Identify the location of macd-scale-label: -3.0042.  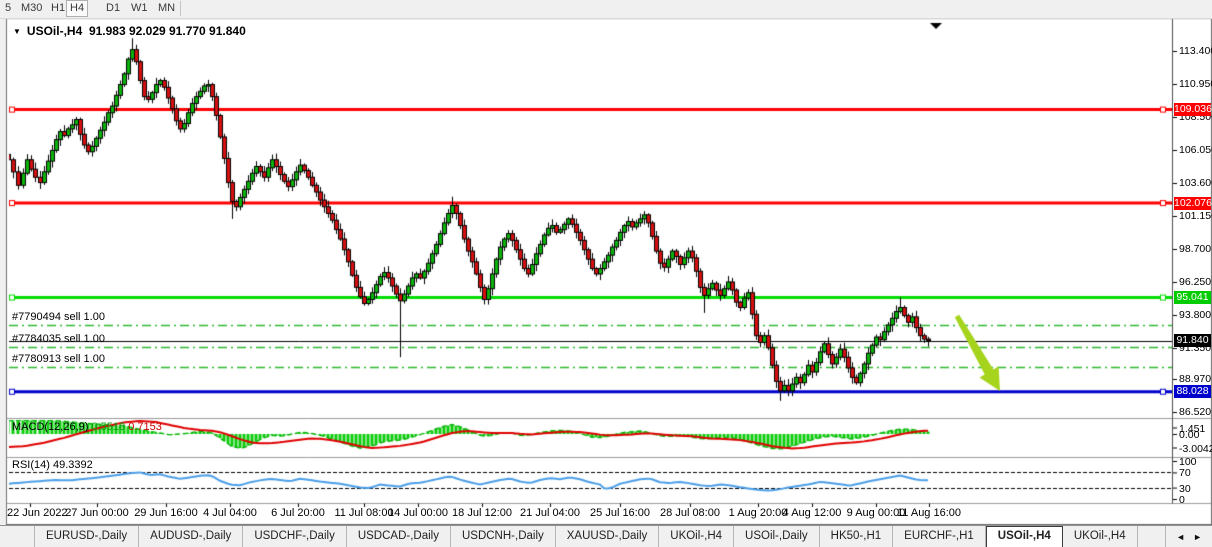
(1195, 448).